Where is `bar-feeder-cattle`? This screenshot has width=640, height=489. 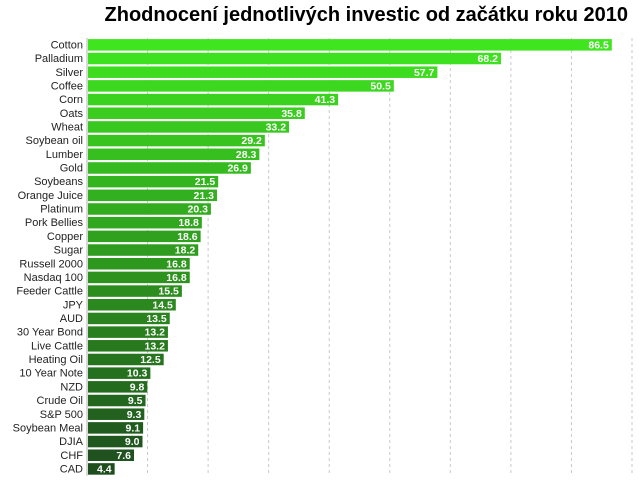 bar-feeder-cattle is located at coordinates (135, 291).